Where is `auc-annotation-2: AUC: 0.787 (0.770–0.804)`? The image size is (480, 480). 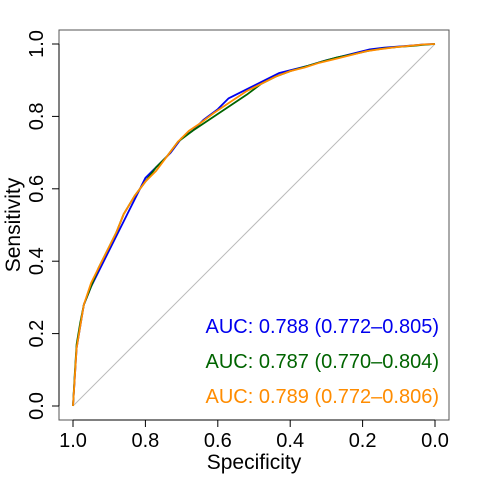 auc-annotation-2: AUC: 0.787 (0.770–0.804) is located at coordinates (323, 362).